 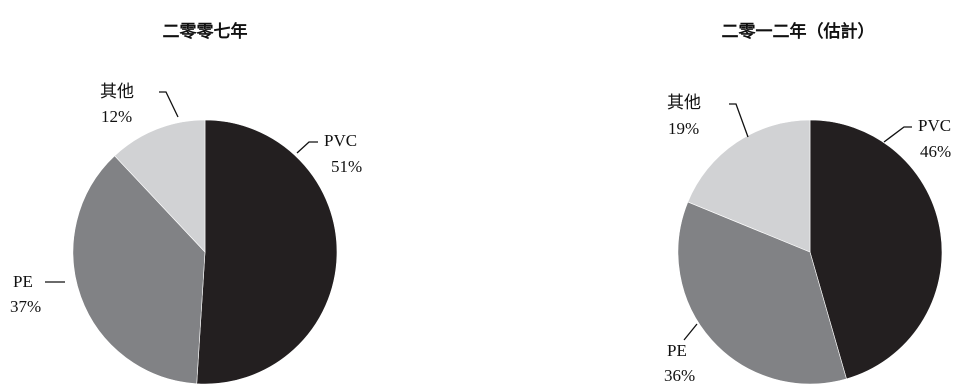 What do you see at coordinates (307, 147) in the screenshot?
I see `leader-pvc-2007` at bounding box center [307, 147].